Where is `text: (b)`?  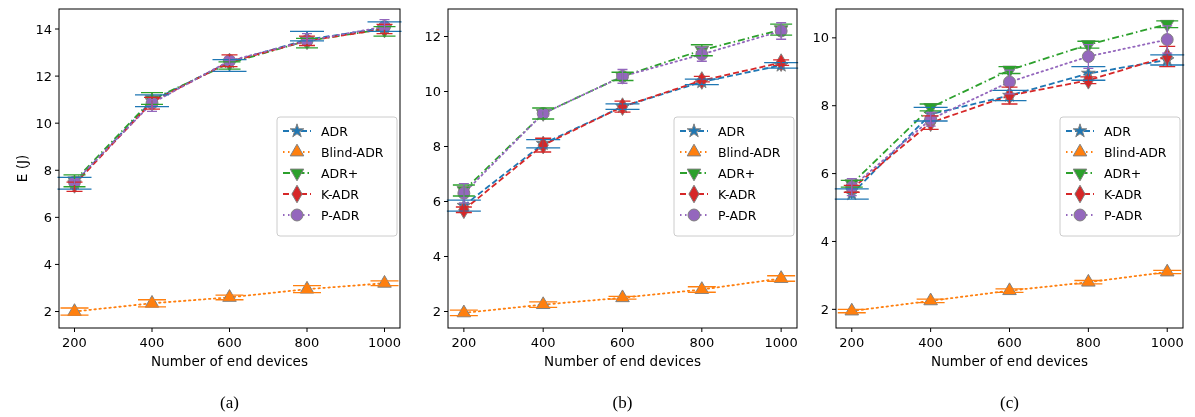 text: (b) is located at coordinates (622, 402).